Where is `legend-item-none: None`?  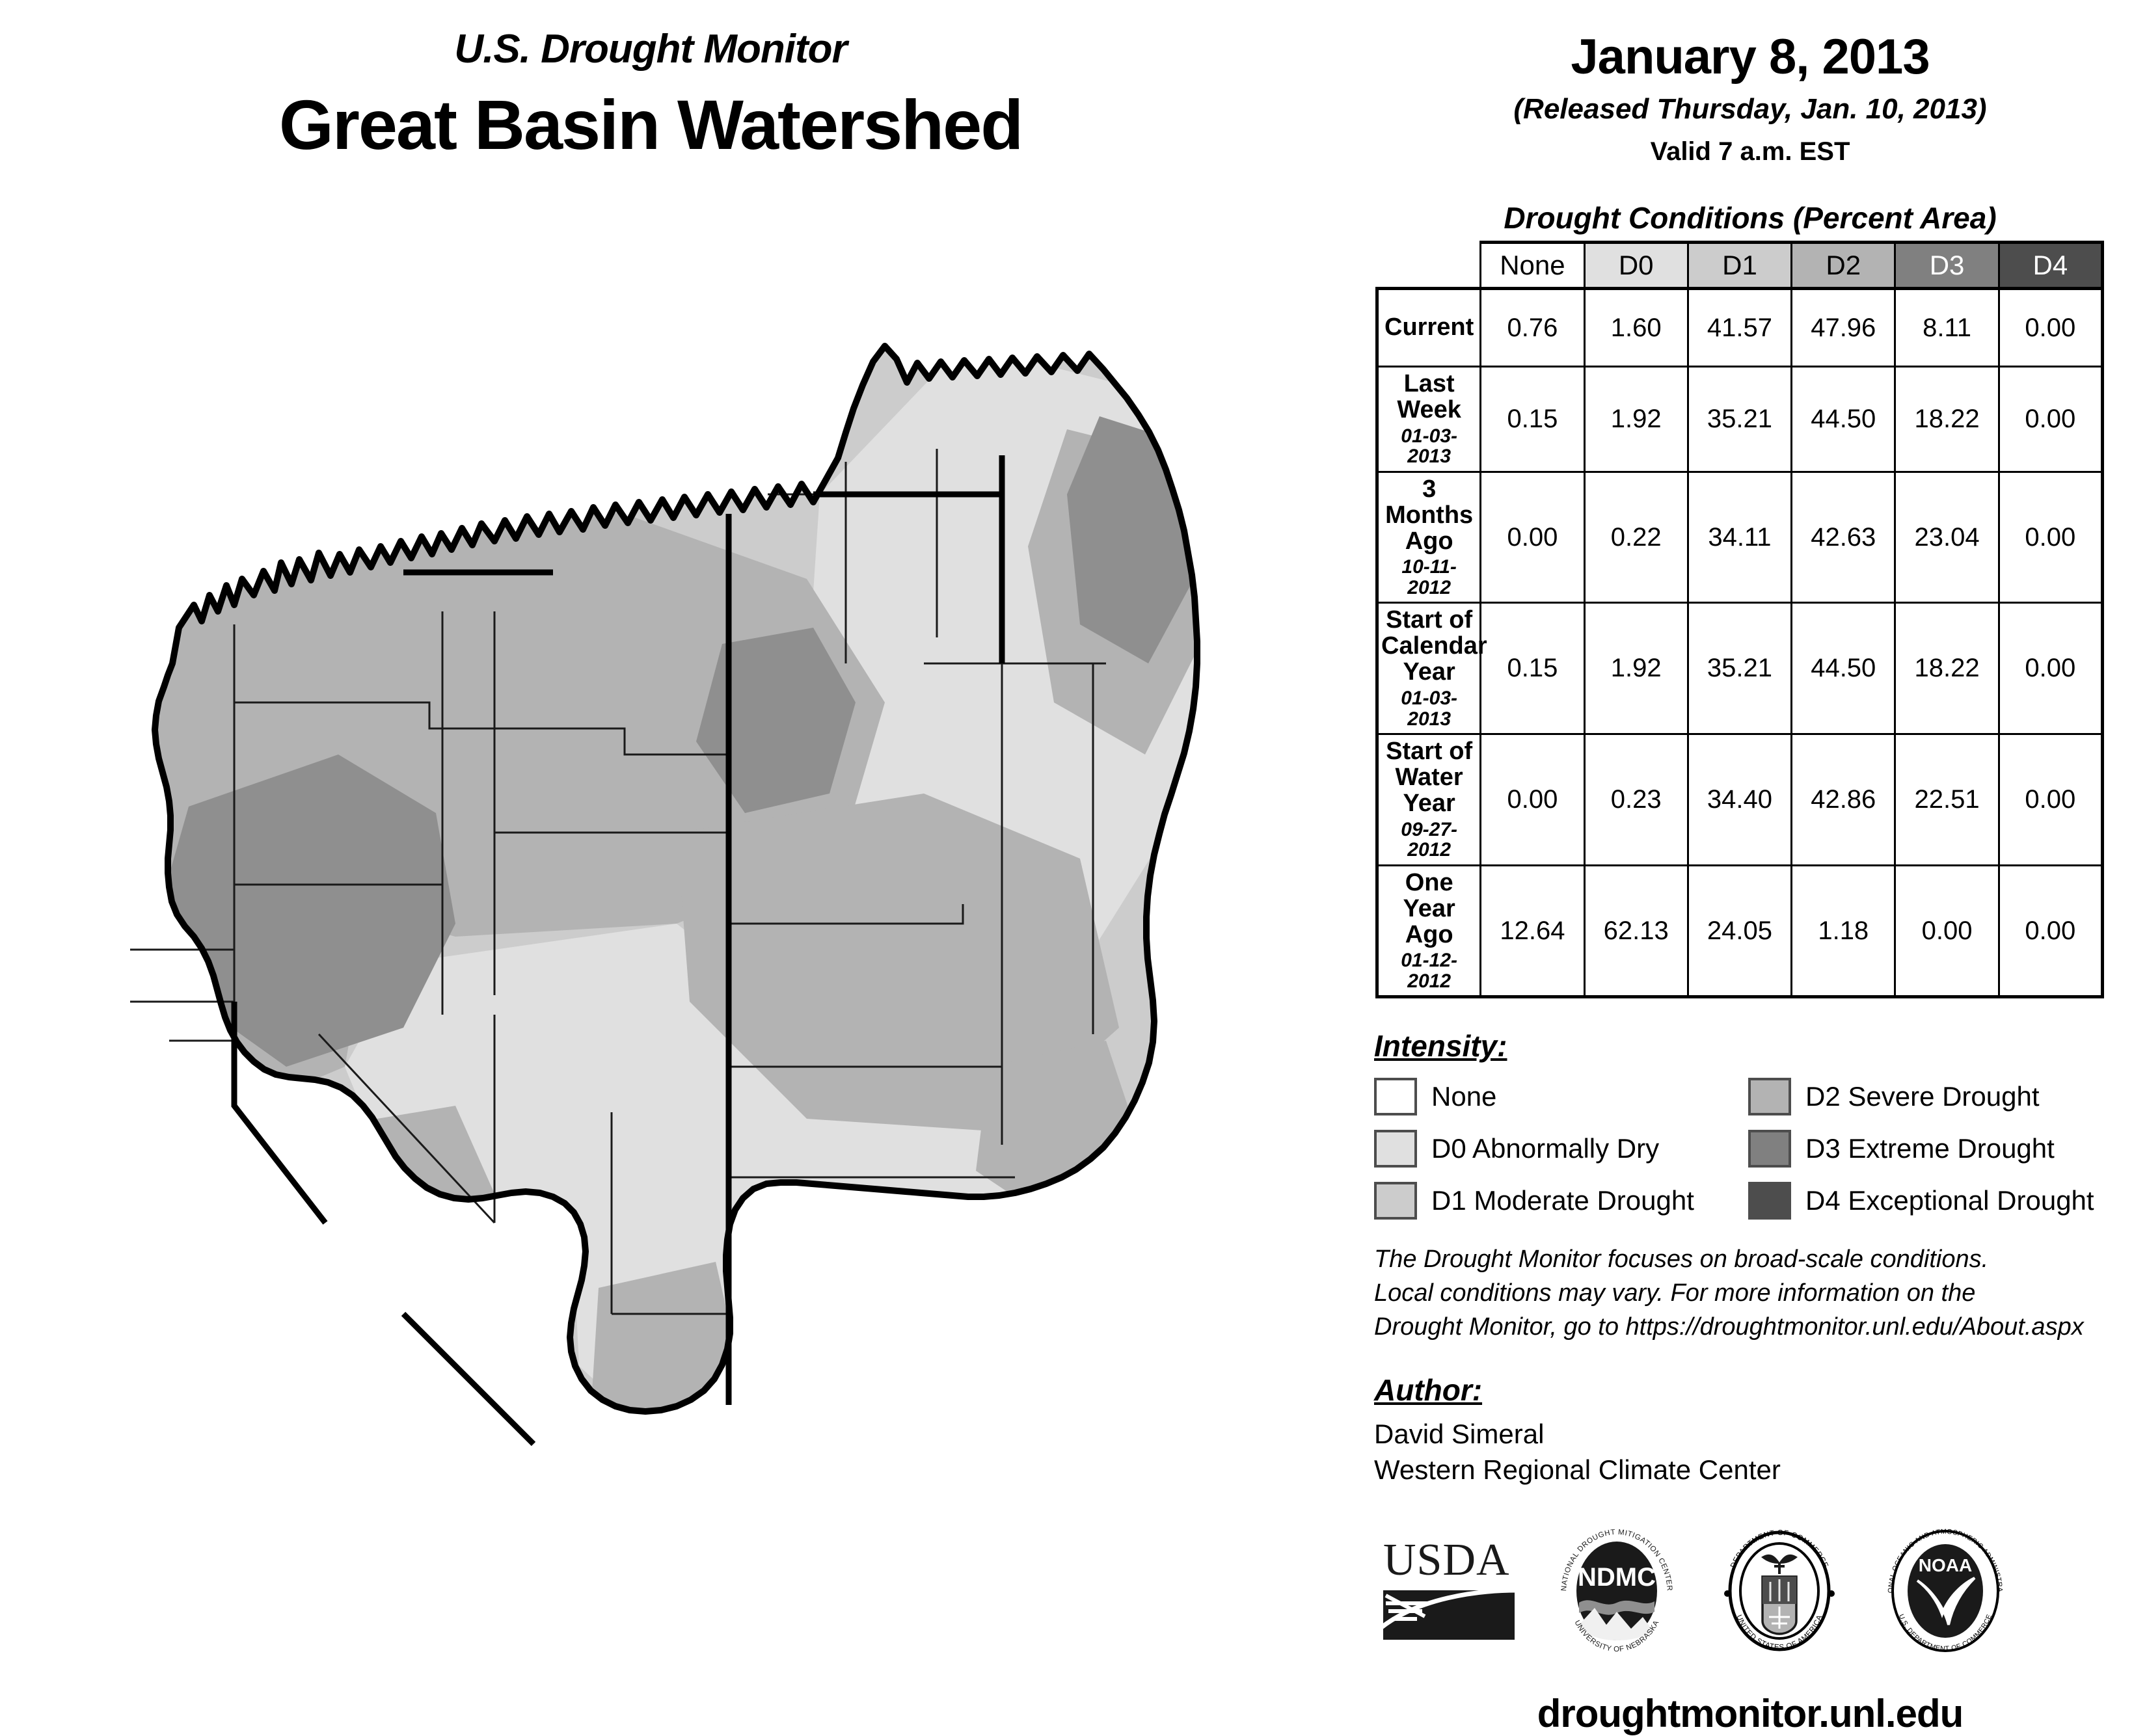
legend-item-none: None is located at coordinates (1561, 1097).